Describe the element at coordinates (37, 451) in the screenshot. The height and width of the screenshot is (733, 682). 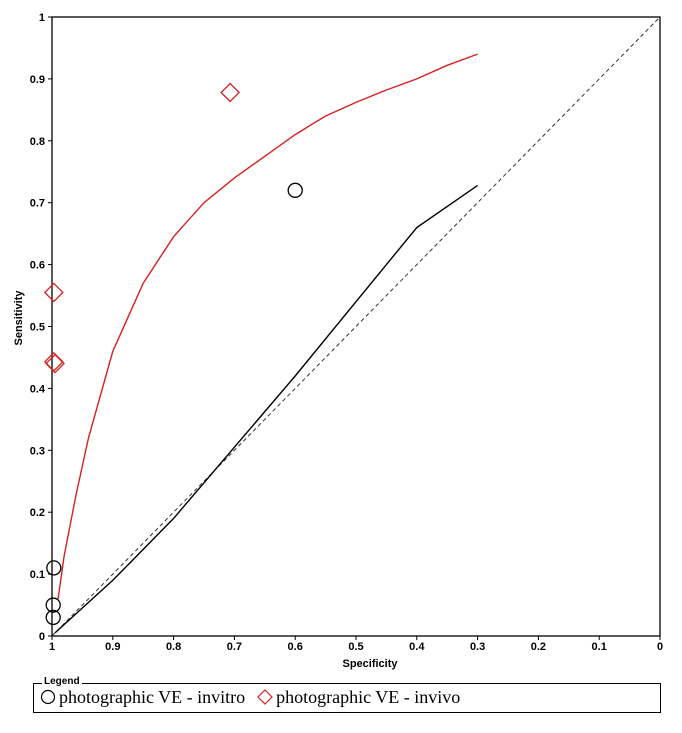
I see `y-tick-label: 0.3` at that location.